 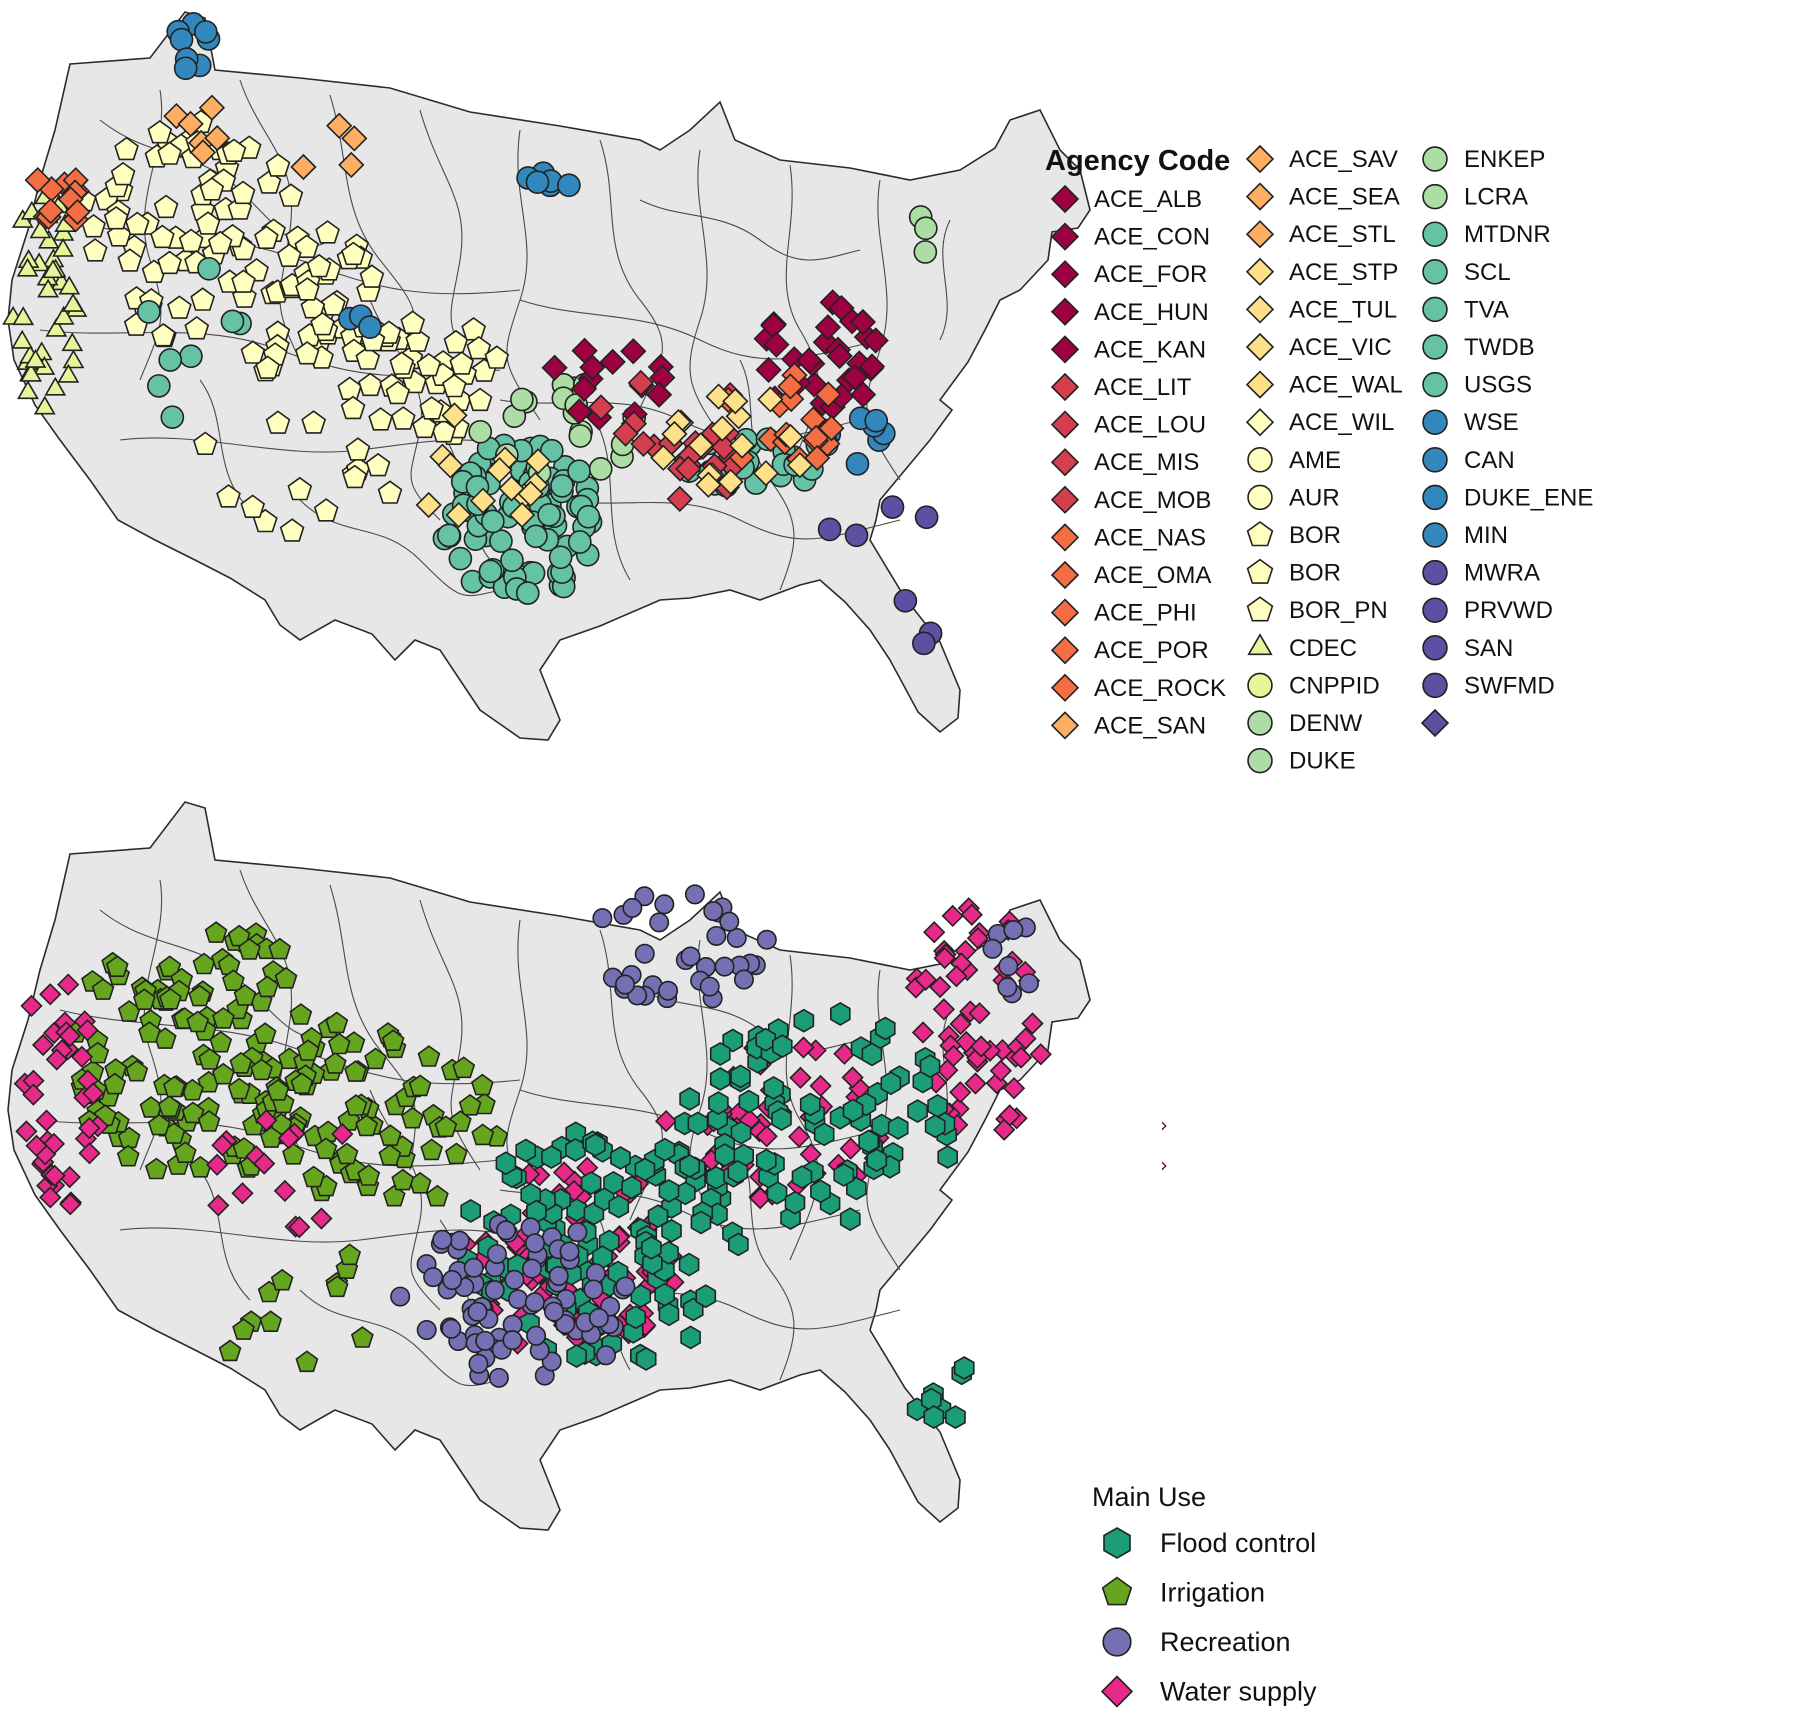 I want to click on agency-legend-label: DUKE, so click(x=1322, y=761).